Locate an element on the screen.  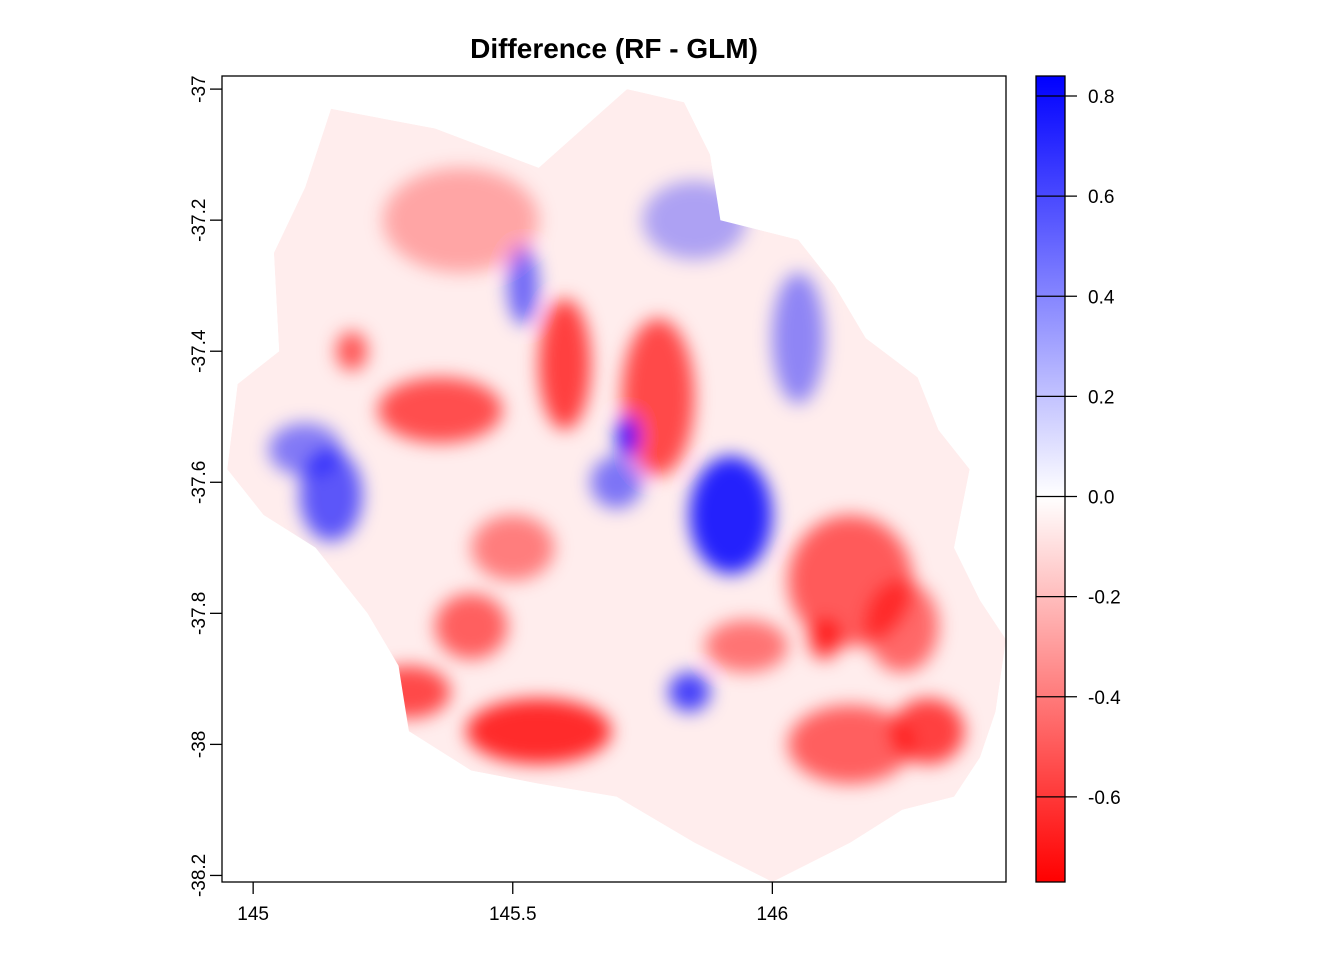
color-legend: 0.8 0.6 0.4 0.2 0.0 -0.2 -0.4 -0.6 is located at coordinates (1078, 479).